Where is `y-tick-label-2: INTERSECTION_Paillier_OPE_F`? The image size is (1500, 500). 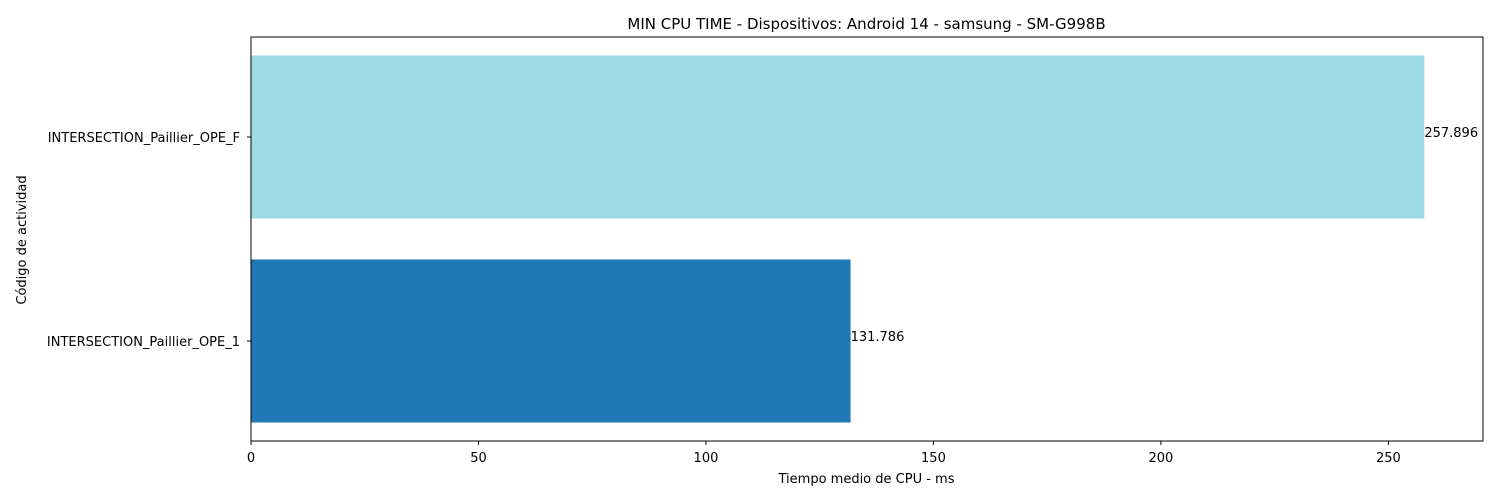 y-tick-label-2: INTERSECTION_Paillier_OPE_F is located at coordinates (144, 138).